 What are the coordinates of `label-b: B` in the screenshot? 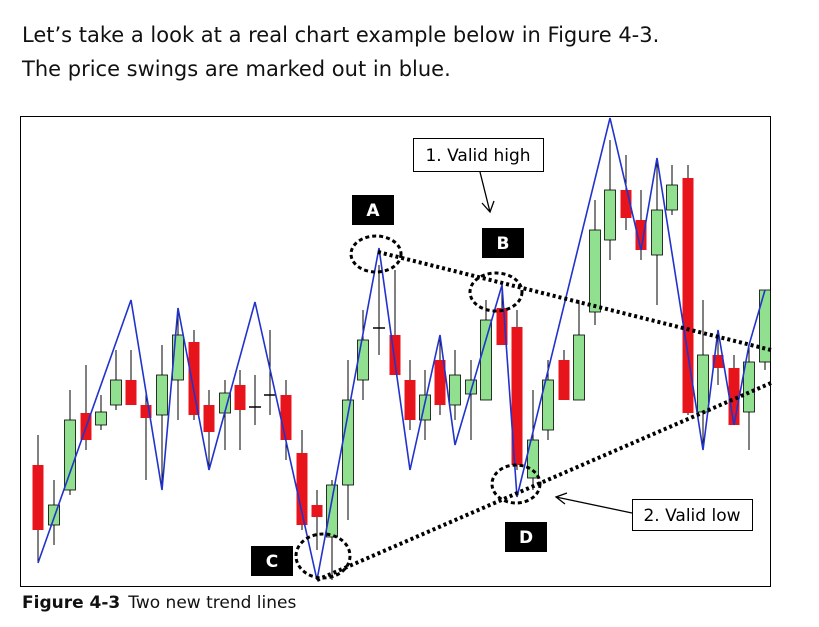 It's located at (503, 244).